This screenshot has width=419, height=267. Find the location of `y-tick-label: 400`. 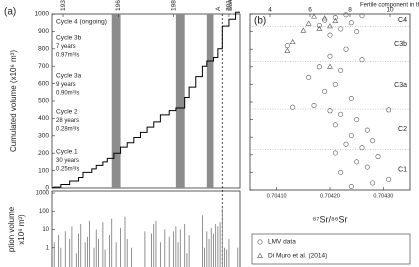

y-tick-label: 400 is located at coordinates (43, 118).